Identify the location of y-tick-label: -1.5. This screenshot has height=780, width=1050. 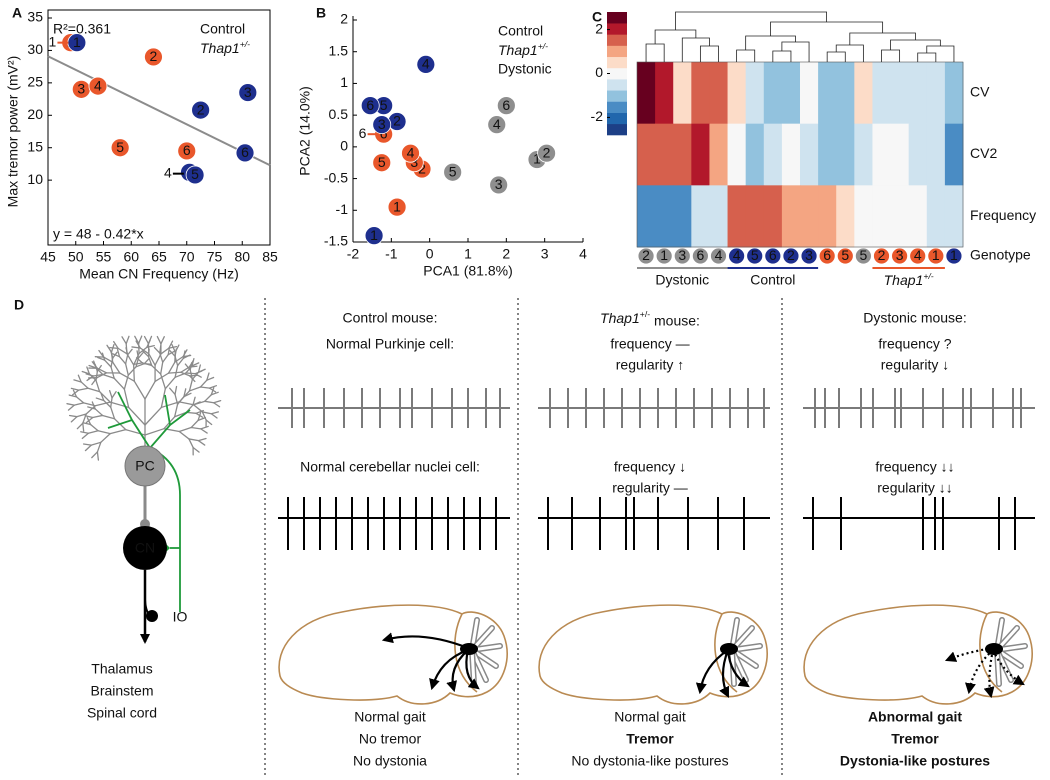
(336, 241).